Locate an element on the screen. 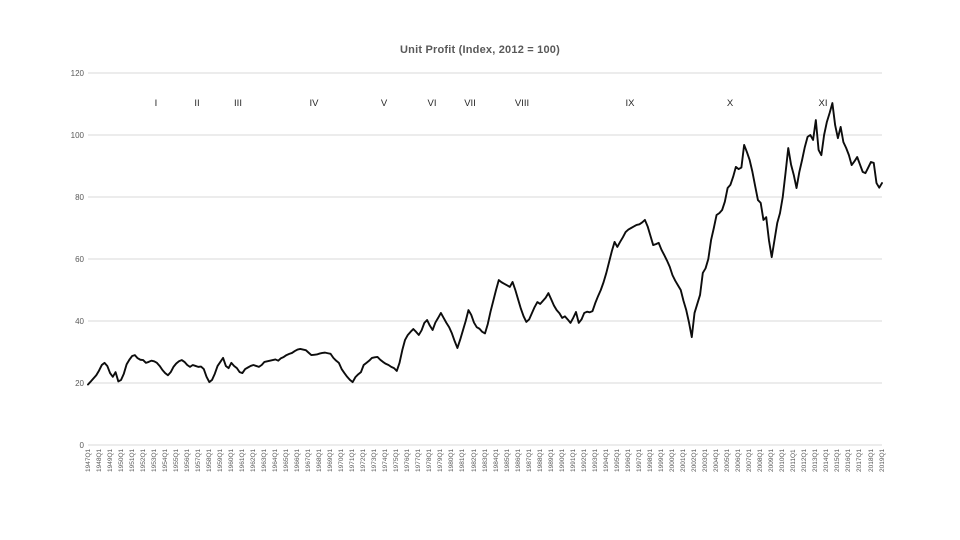  x-tick-label: 1969Q1 is located at coordinates (331, 461).